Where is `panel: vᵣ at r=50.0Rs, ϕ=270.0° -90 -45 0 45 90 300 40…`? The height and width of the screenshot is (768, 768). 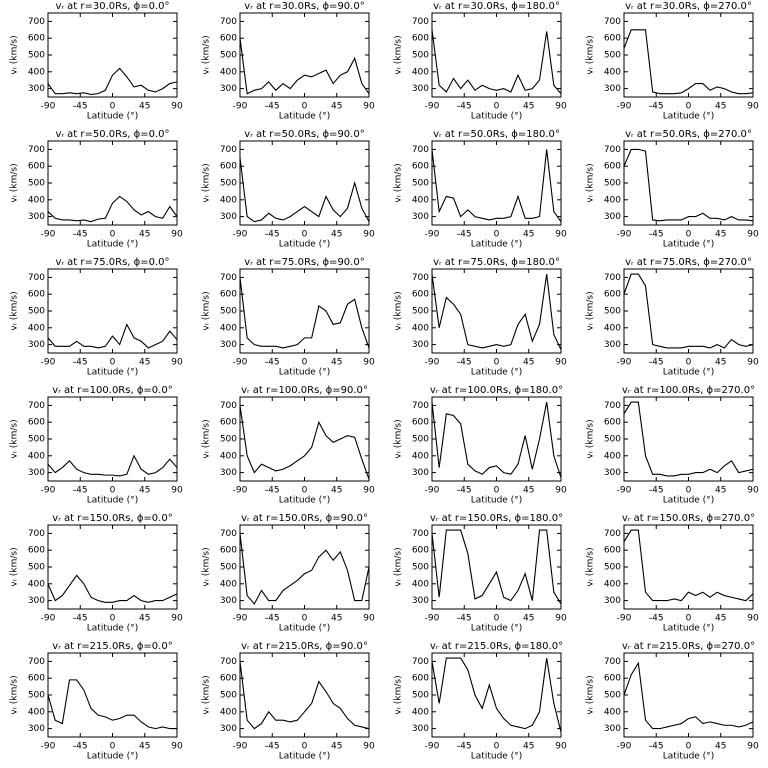
panel: vᵣ at r=50.0Rs, ϕ=270.0° -90 -45 0 45 90 300 40… is located at coordinates (672, 189).